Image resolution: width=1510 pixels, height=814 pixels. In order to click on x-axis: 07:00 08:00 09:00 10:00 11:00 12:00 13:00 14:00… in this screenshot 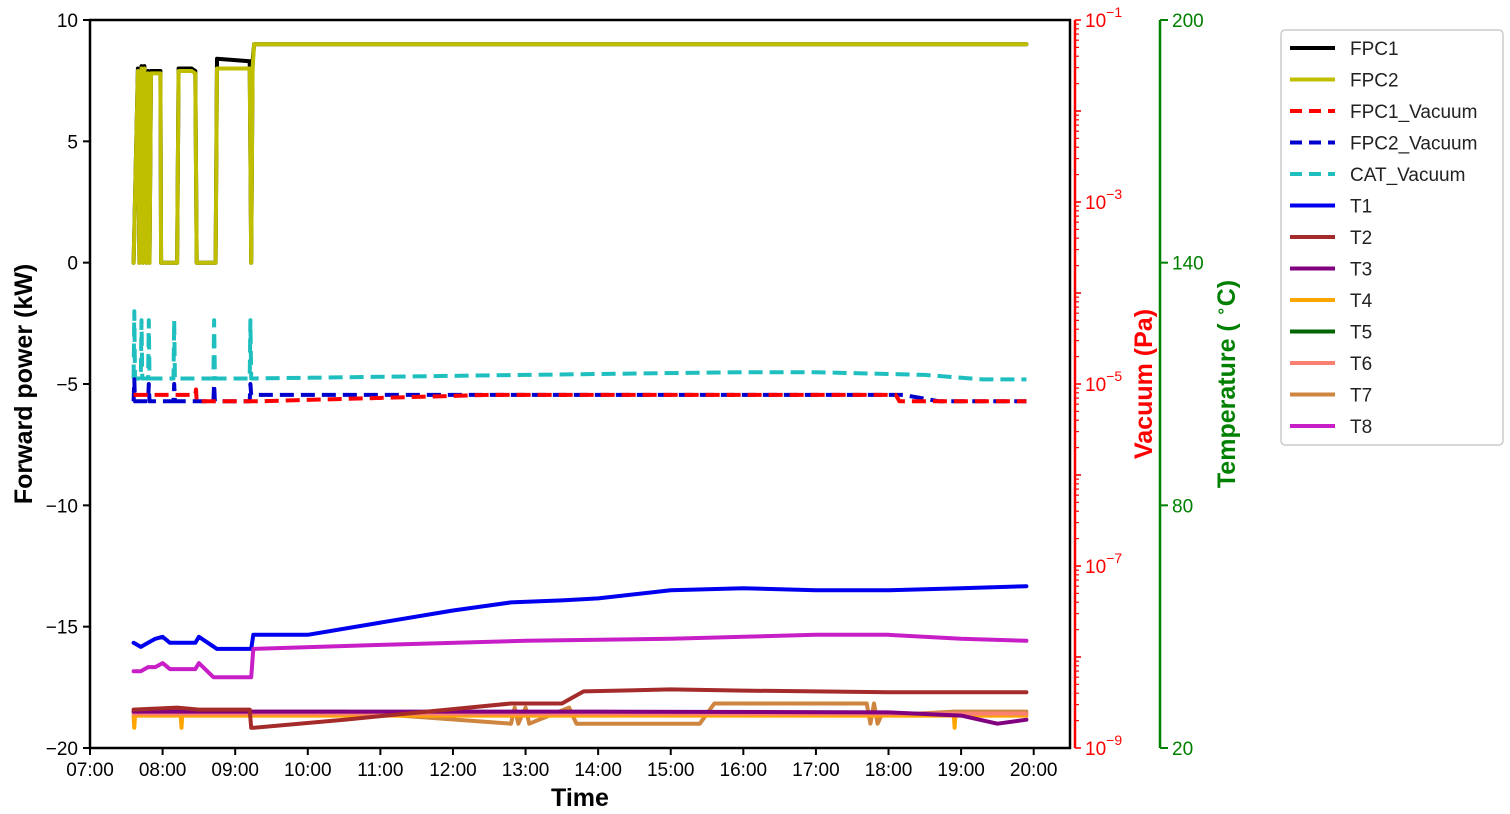, I will do `click(561, 764)`.